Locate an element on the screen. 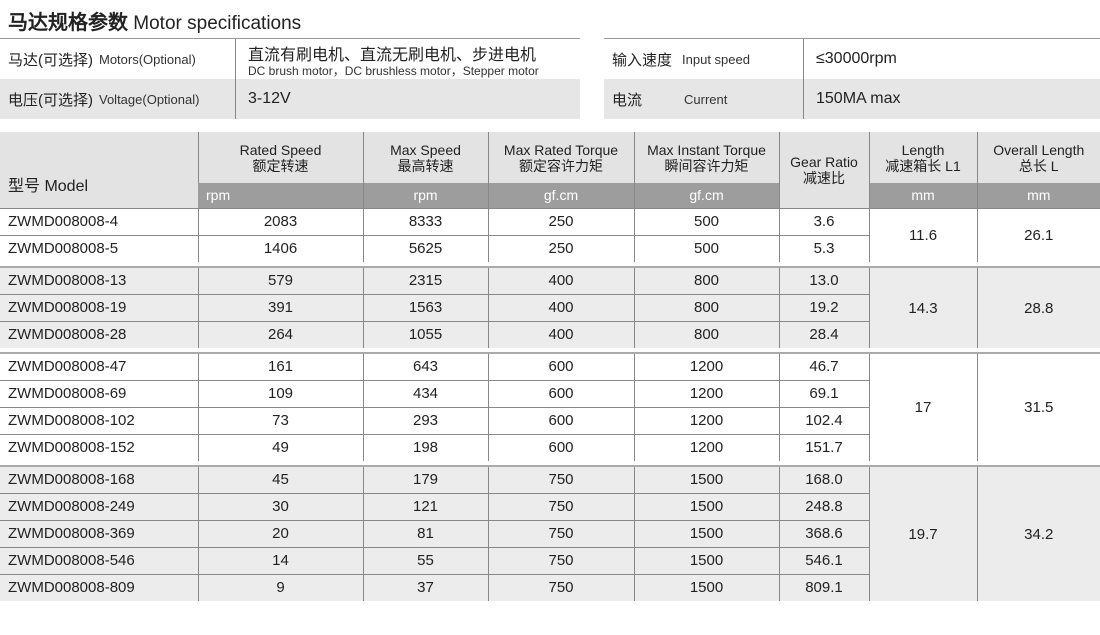 The image size is (1100, 635). model-cell: ZWMD008008-13 is located at coordinates (99, 280).